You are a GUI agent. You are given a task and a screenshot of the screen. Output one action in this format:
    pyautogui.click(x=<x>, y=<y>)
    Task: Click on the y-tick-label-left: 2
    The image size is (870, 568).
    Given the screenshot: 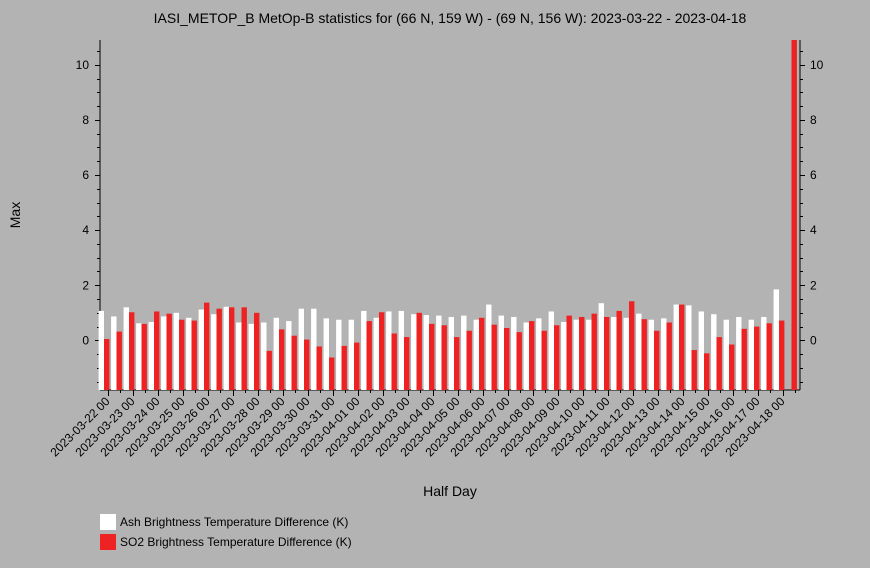 What is the action you would take?
    pyautogui.click(x=85, y=285)
    